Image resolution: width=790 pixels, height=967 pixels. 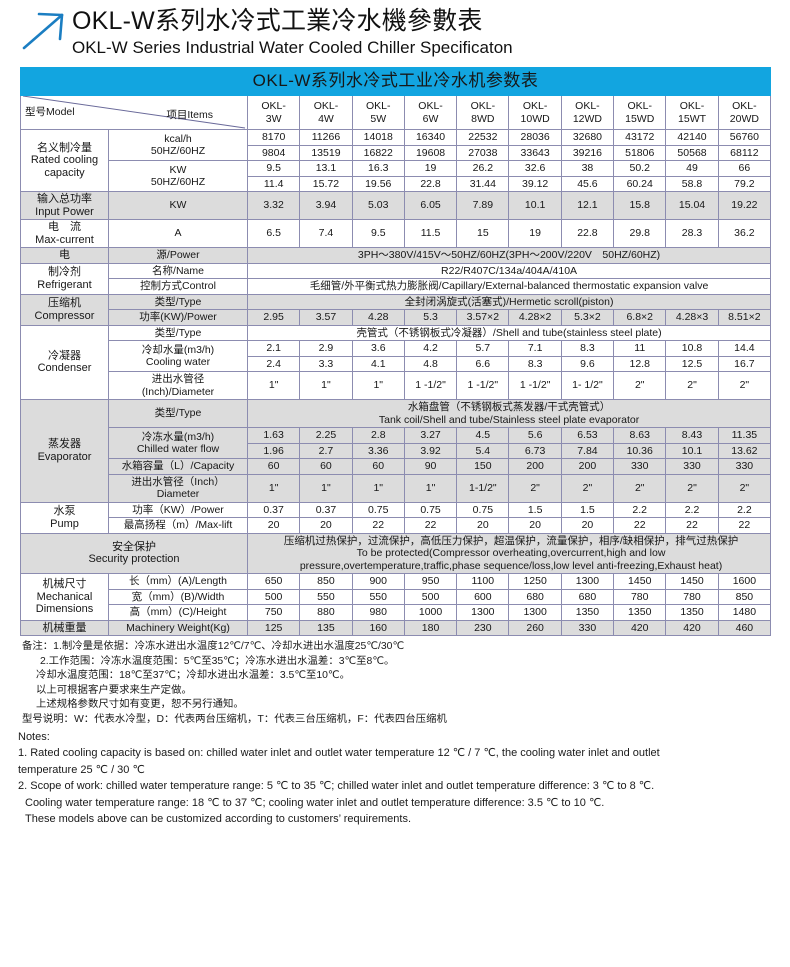 What do you see at coordinates (273, 317) in the screenshot?
I see `cell: 2.95` at bounding box center [273, 317].